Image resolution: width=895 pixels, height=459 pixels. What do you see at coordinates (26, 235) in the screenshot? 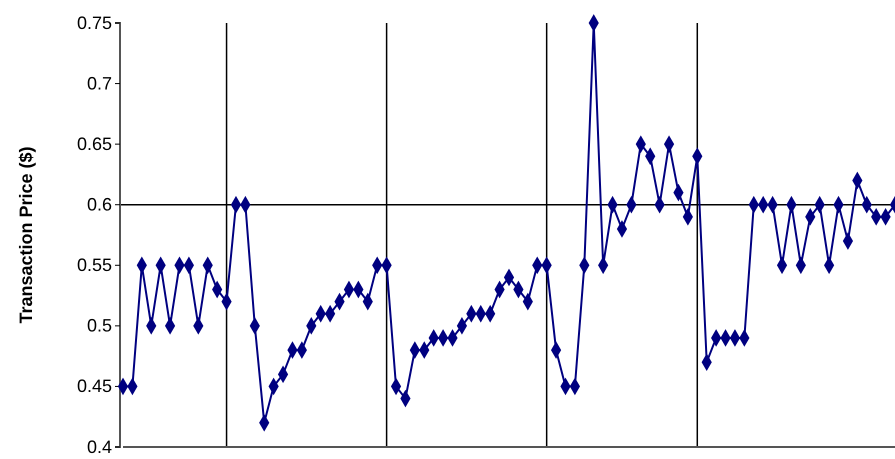
I see `y-axis-title: Transaction Price ($)` at bounding box center [26, 235].